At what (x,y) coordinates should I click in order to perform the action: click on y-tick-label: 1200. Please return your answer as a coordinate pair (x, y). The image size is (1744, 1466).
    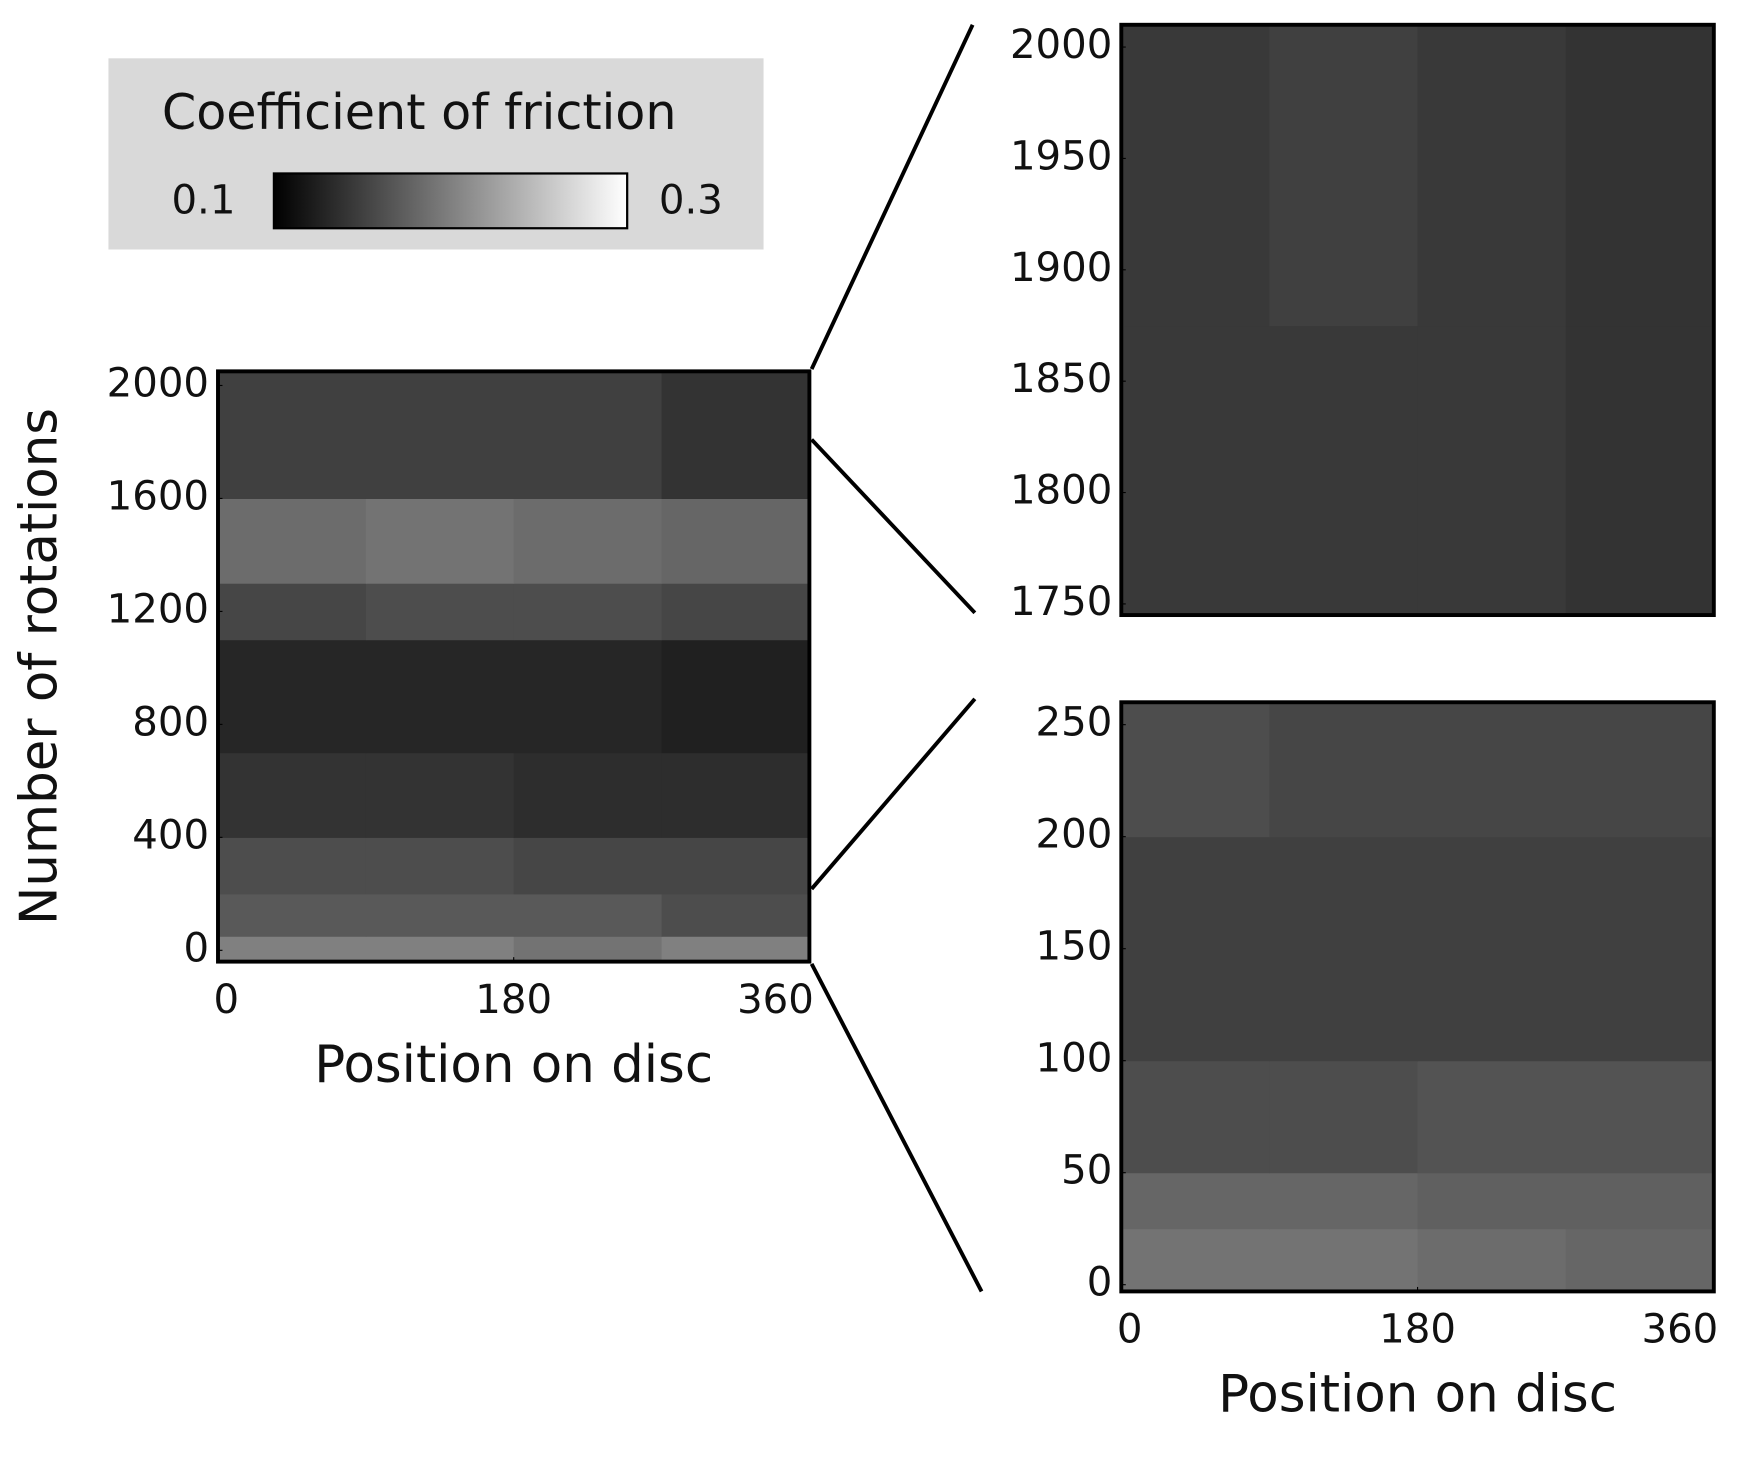
    Looking at the image, I should click on (158, 609).